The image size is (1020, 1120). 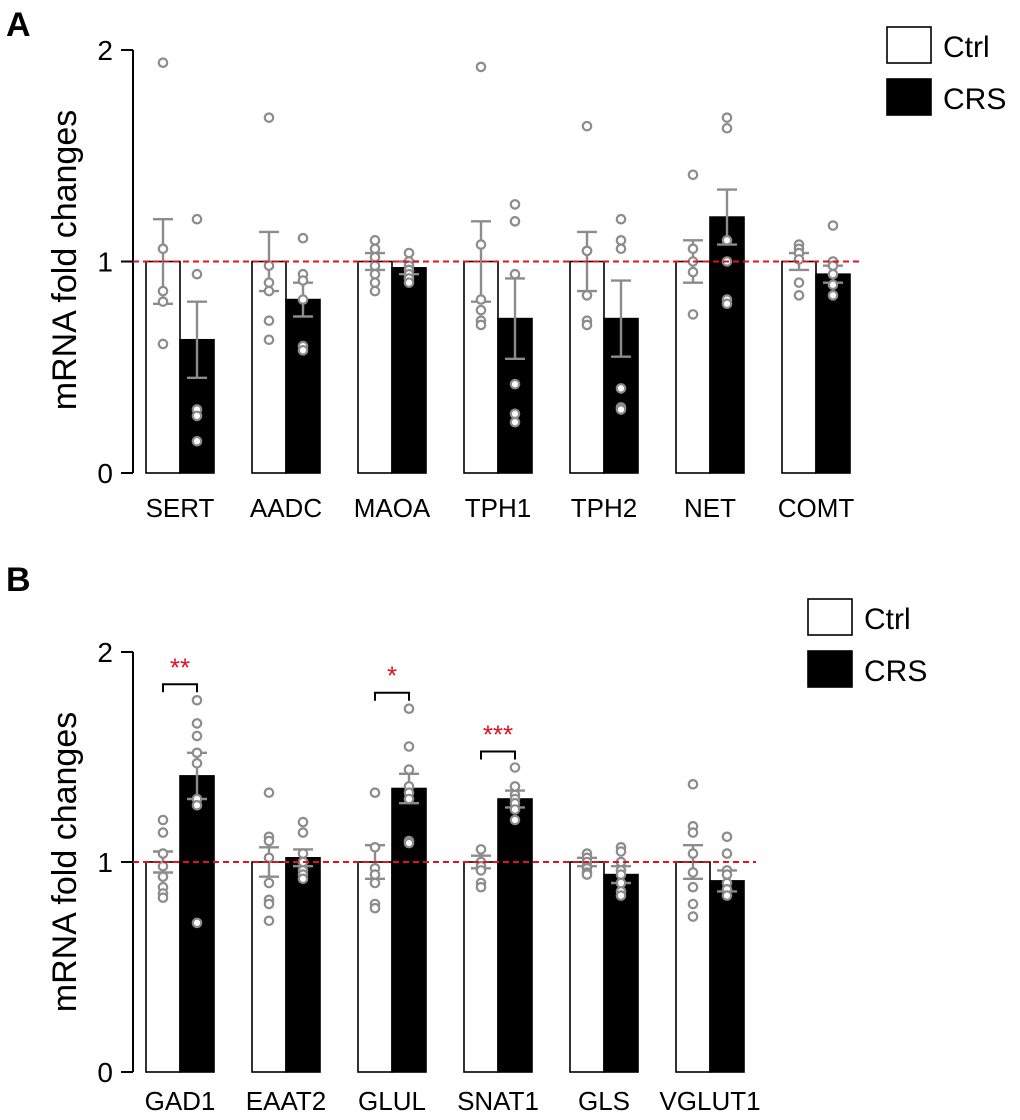 What do you see at coordinates (727, 976) in the screenshot?
I see `bar-crs-vglut1` at bounding box center [727, 976].